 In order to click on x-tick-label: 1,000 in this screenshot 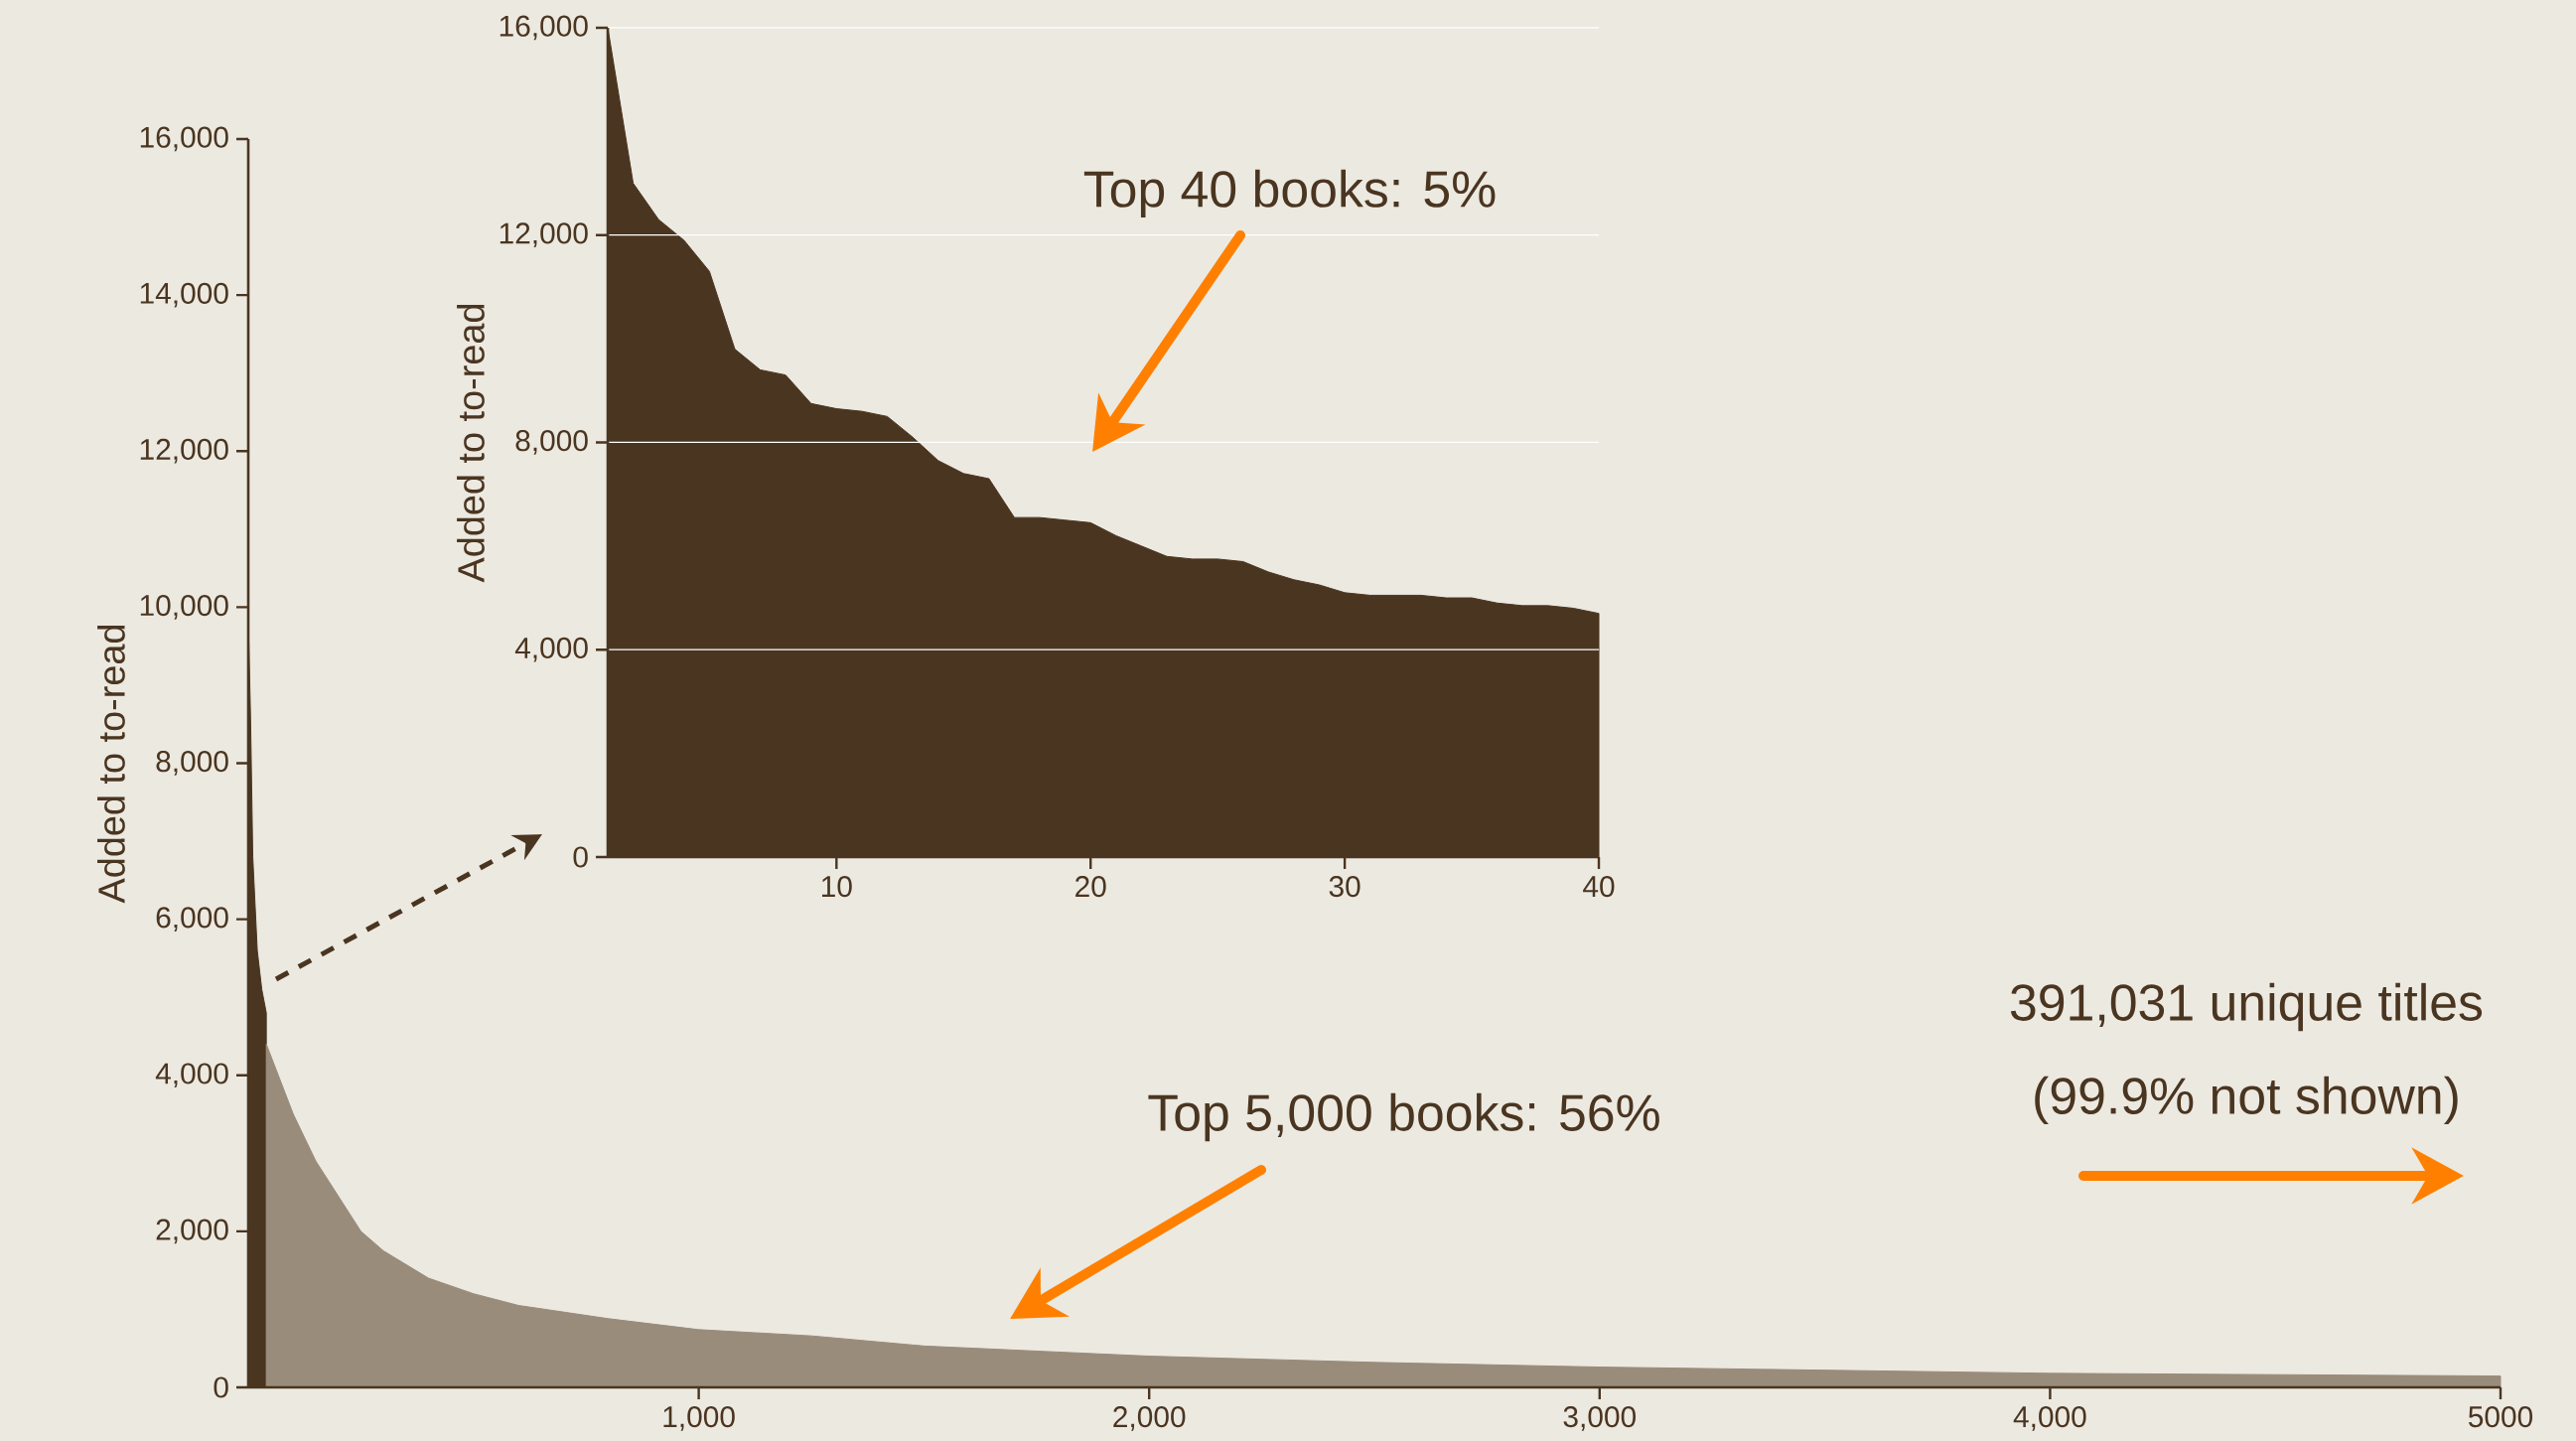, I will do `click(699, 1418)`.